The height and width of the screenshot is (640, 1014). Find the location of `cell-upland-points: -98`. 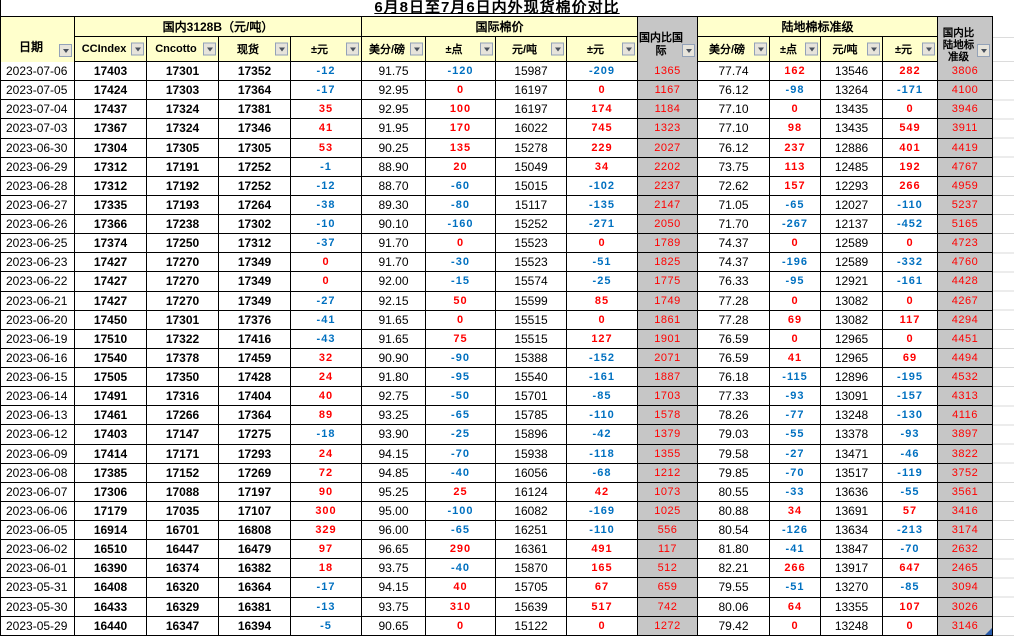

cell-upland-points: -98 is located at coordinates (795, 91).